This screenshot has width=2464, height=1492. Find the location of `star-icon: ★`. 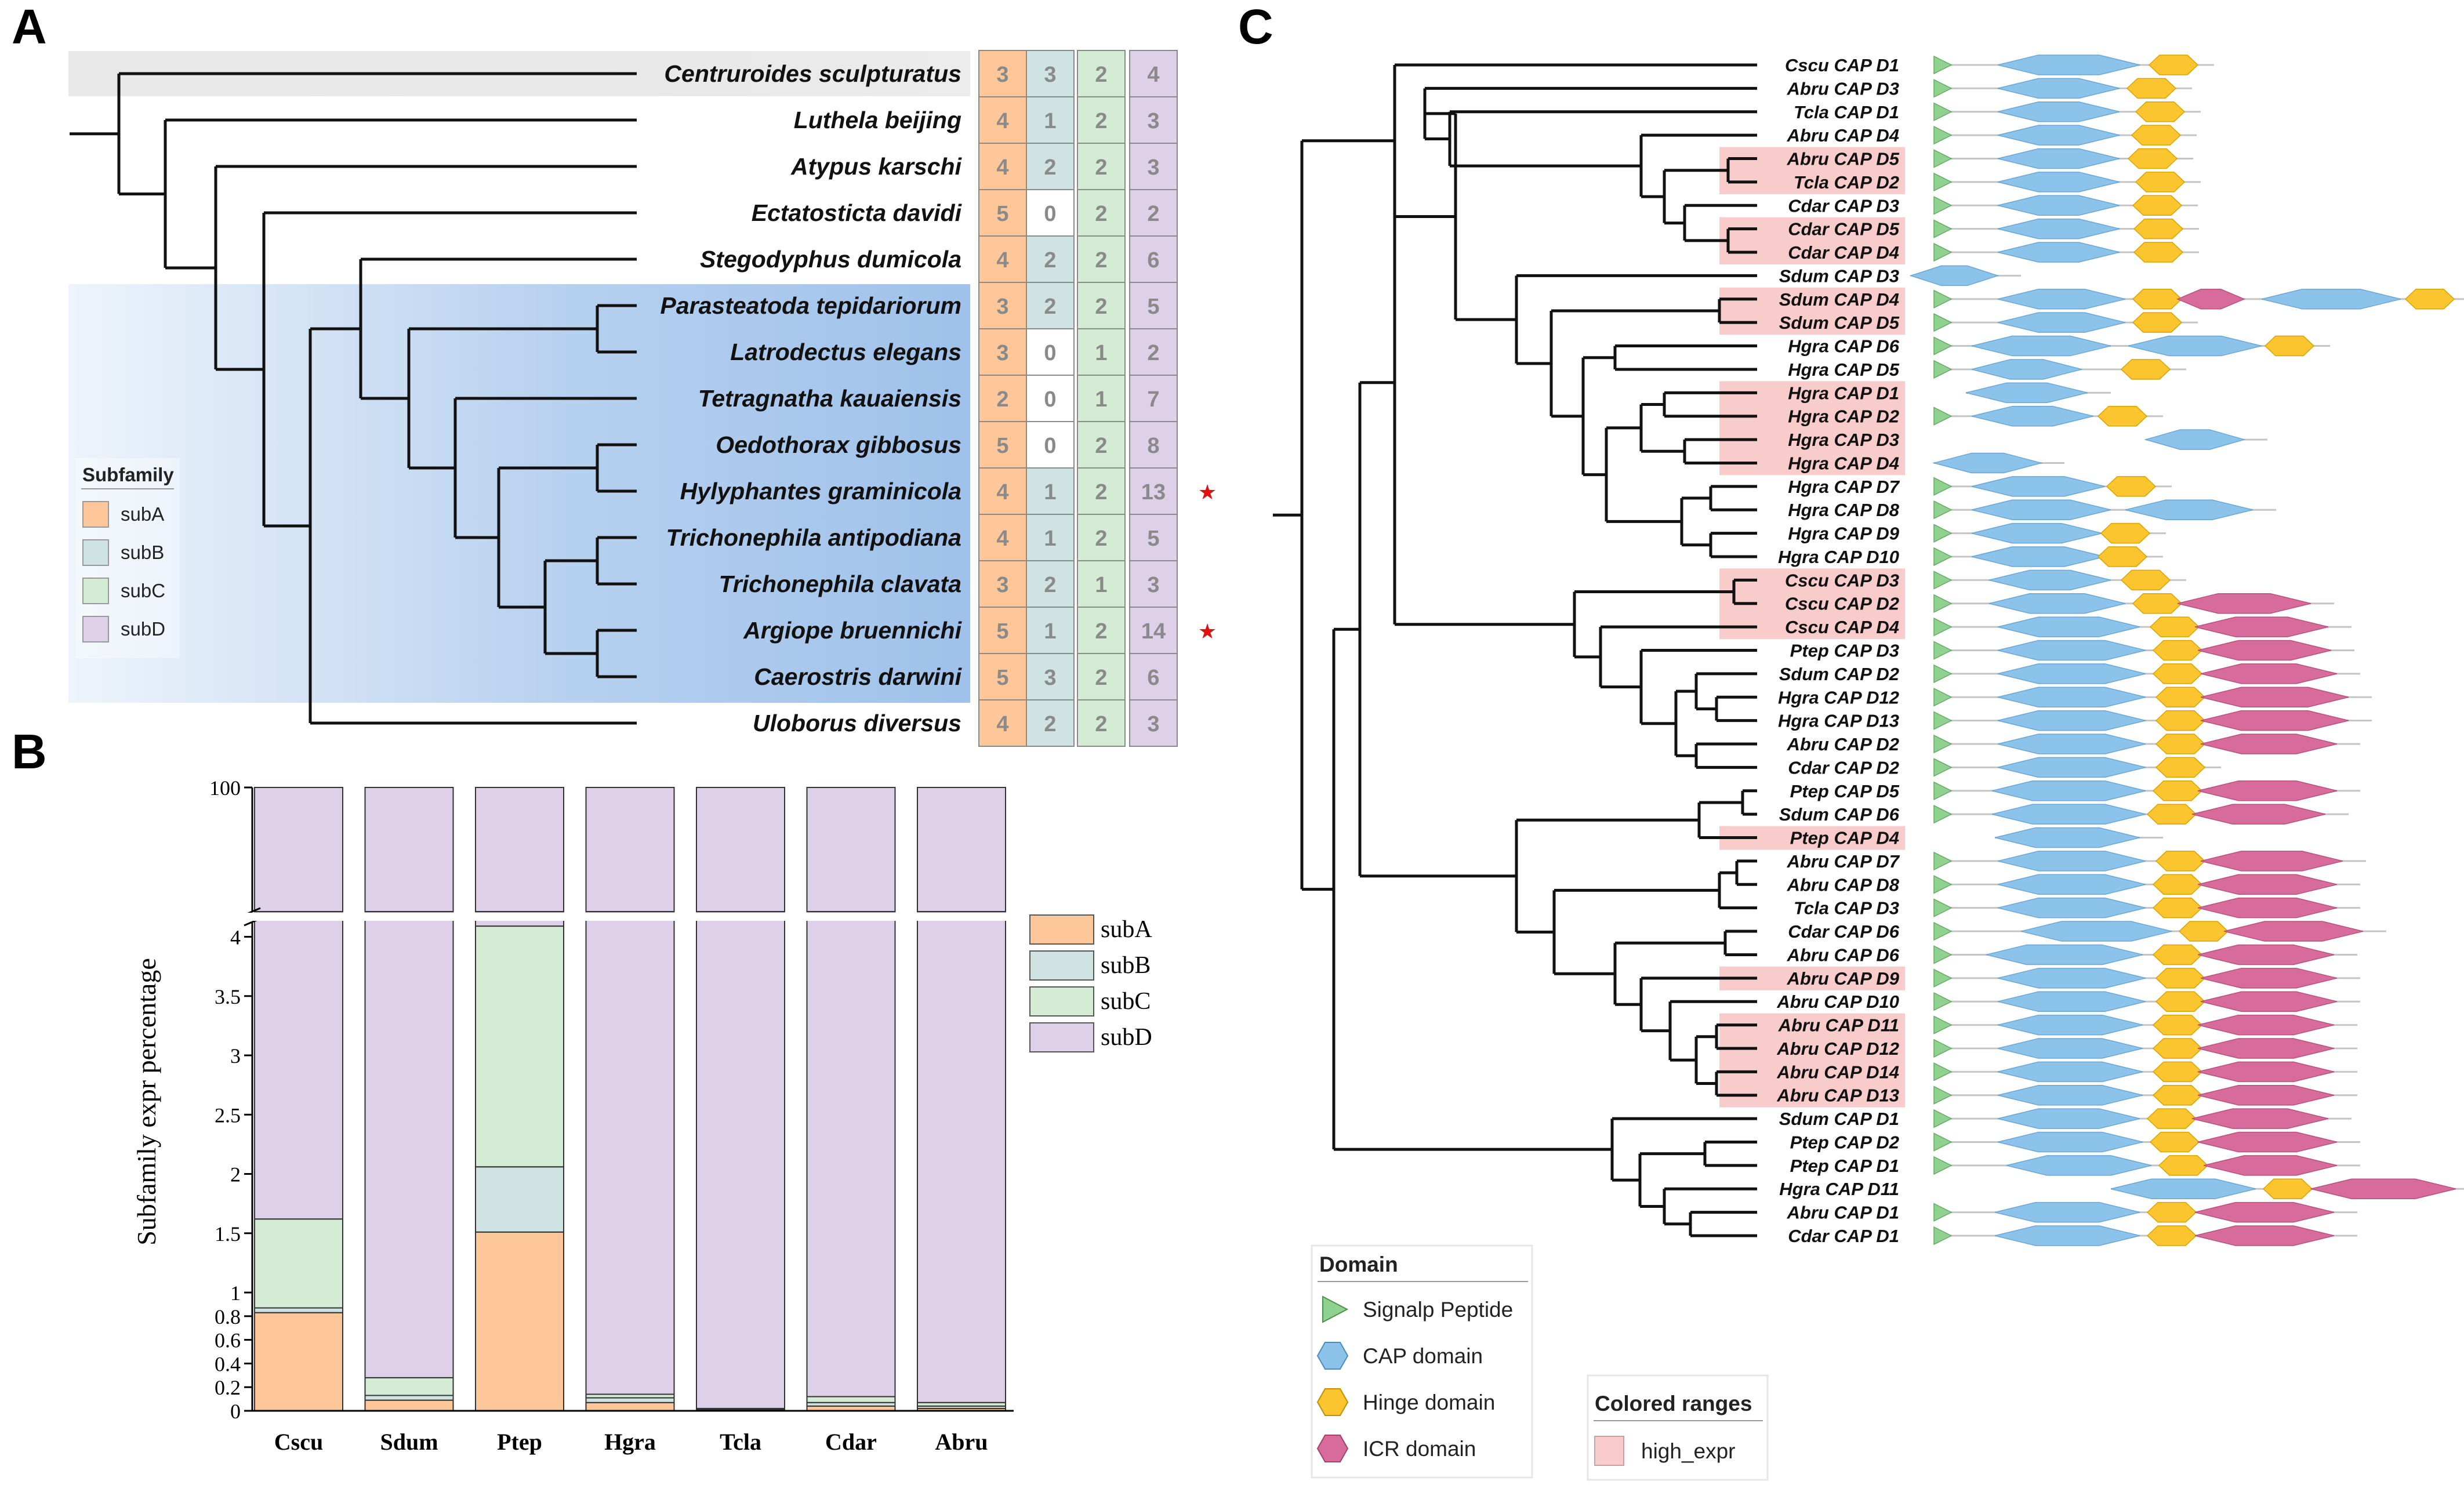

star-icon: ★ is located at coordinates (1207, 631).